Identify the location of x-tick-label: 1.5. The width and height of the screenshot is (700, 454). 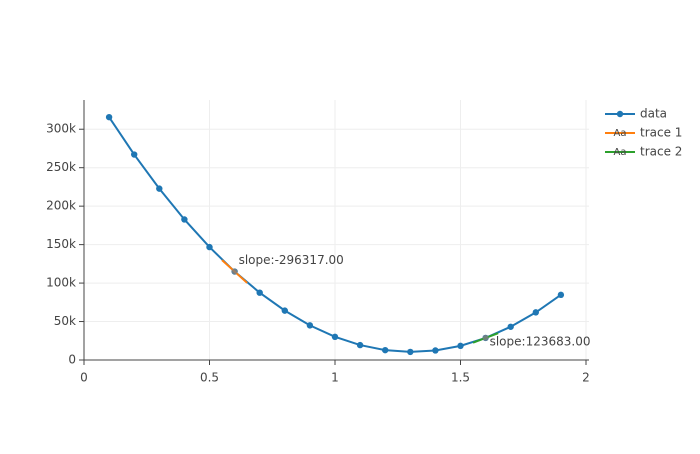
(460, 378).